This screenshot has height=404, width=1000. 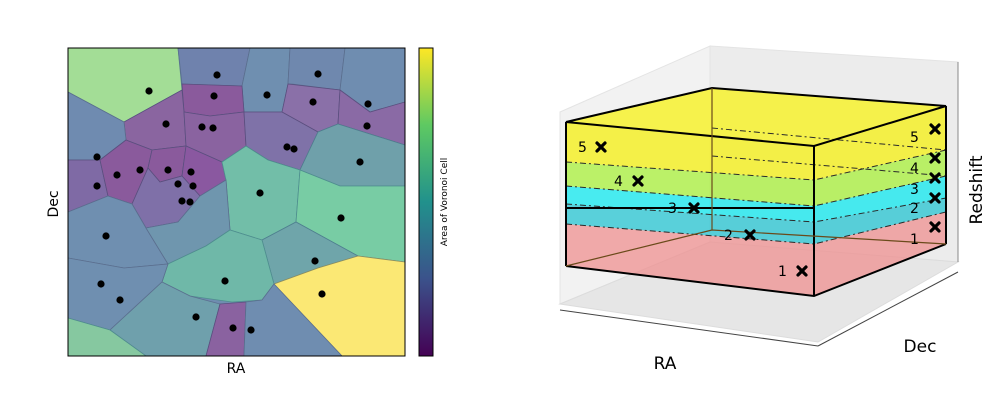 I want to click on voronoi-xlabel: RA, so click(x=236, y=369).